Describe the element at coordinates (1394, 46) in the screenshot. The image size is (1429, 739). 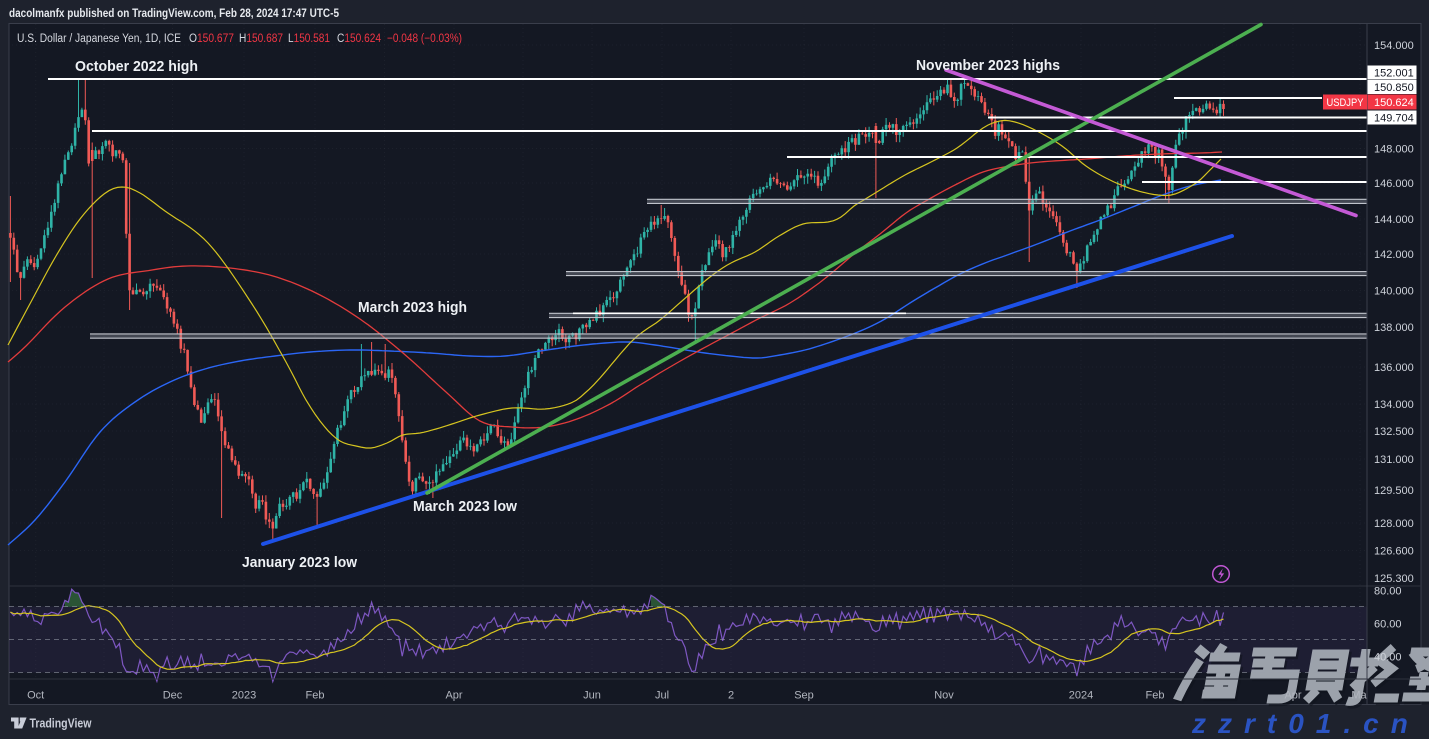
I see `svg-text: 154.000` at that location.